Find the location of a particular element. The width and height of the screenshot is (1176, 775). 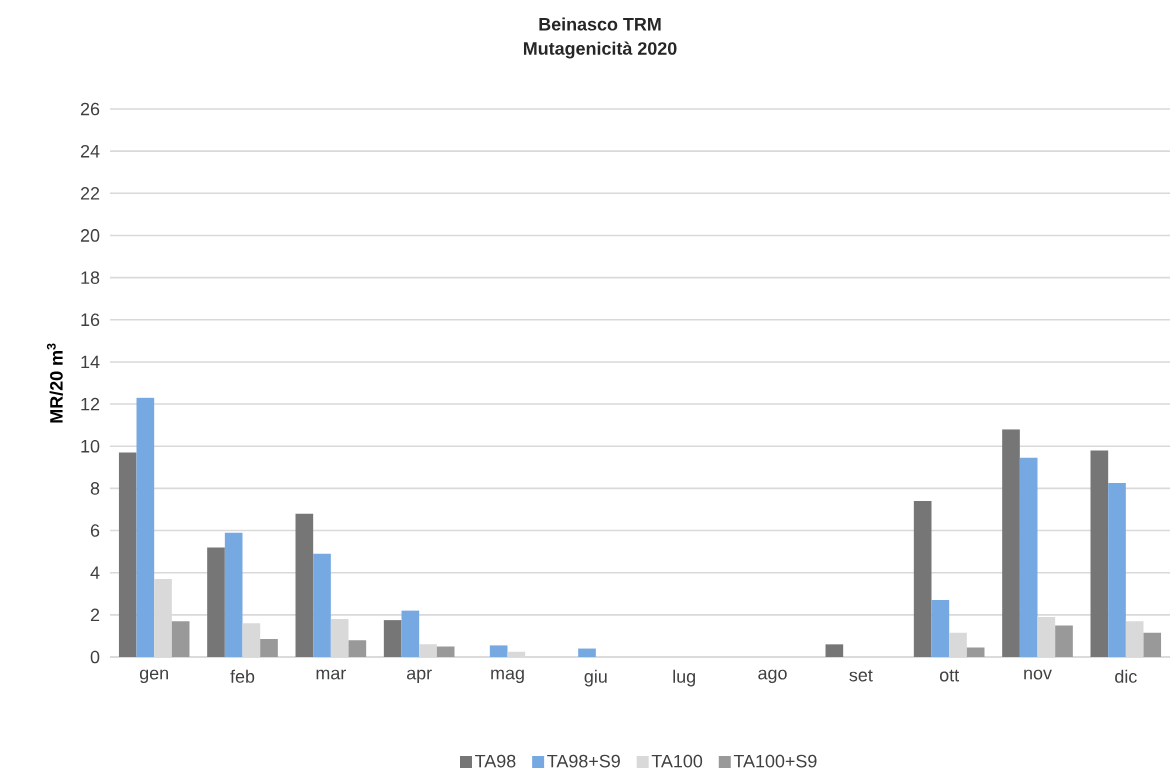

x-tick-label: apr is located at coordinates (419, 676).